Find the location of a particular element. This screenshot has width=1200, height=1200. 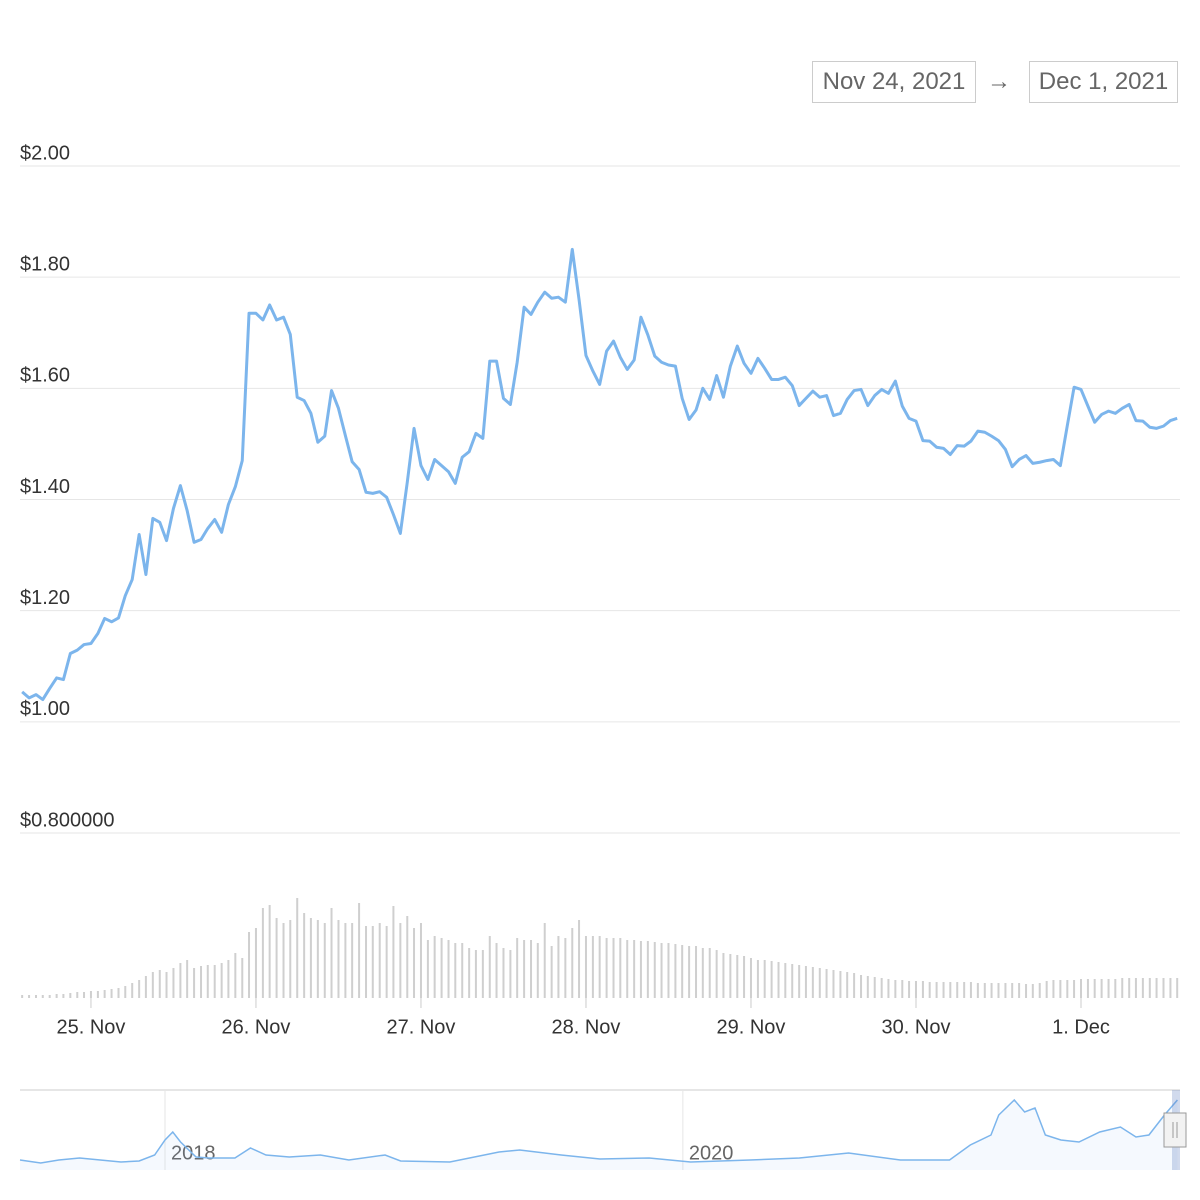

y-tick-label: $0.800000 is located at coordinates (67, 820).